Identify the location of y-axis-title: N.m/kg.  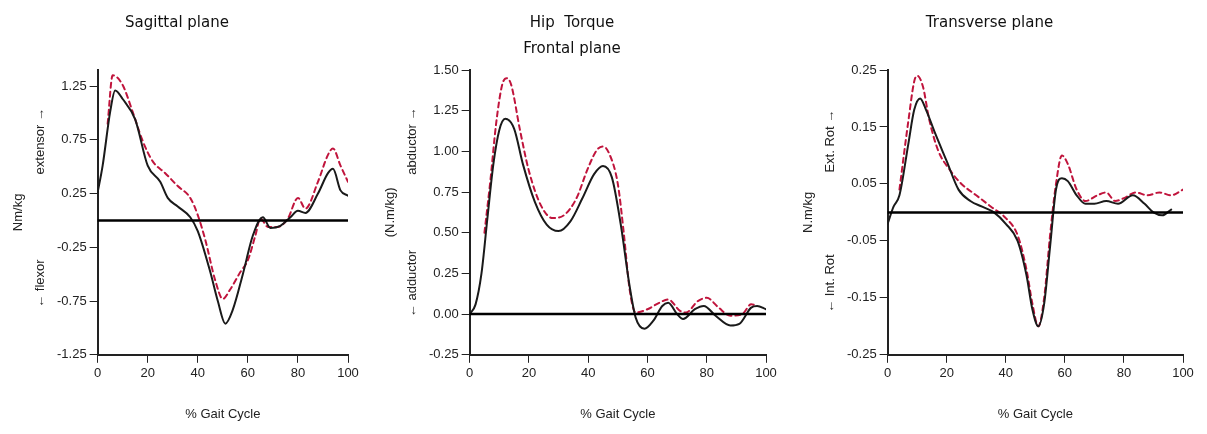
(807, 212).